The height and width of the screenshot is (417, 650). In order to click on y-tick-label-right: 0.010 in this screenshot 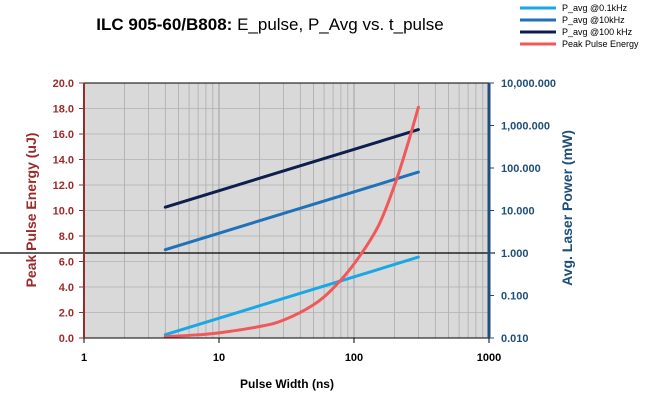, I will do `click(515, 339)`.